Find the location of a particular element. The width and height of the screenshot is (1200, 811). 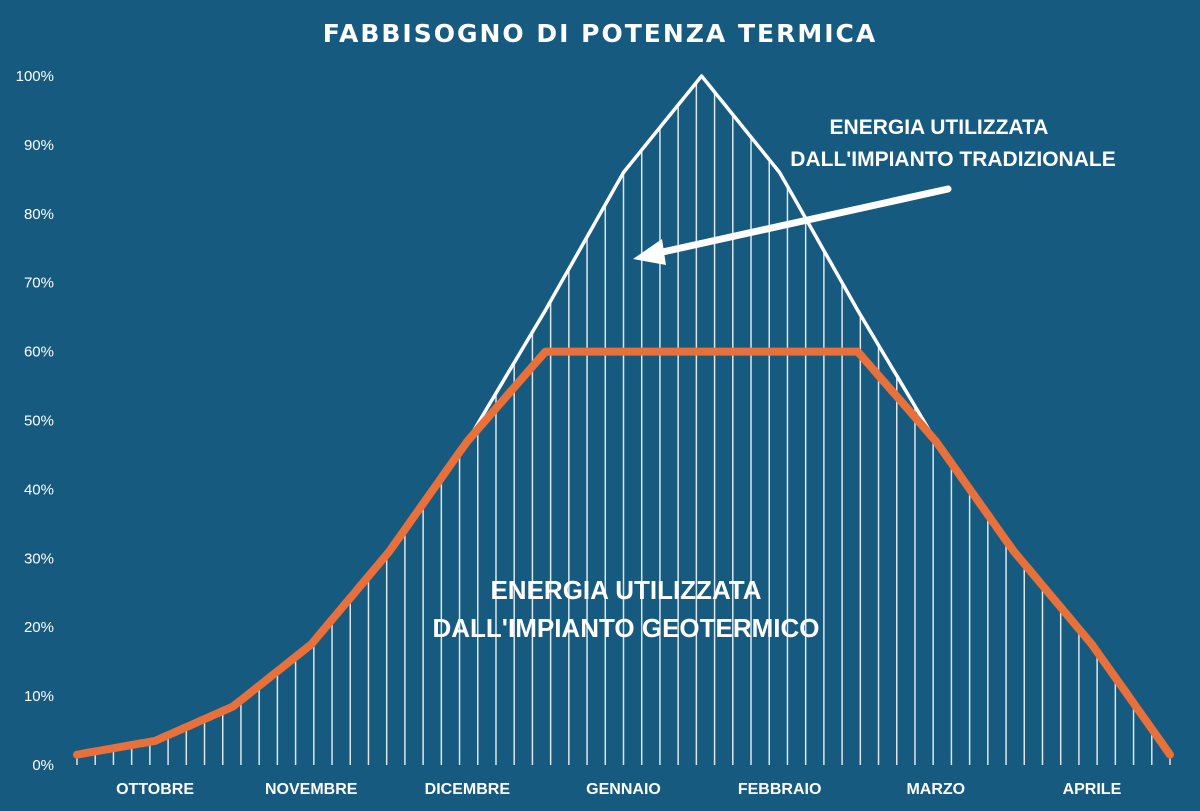

y-tick-label: 50% is located at coordinates (39, 421).